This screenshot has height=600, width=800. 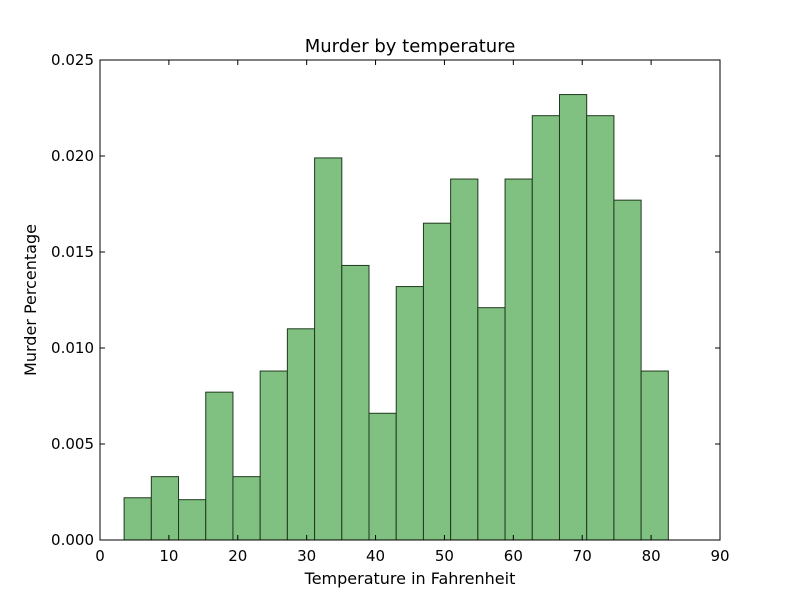 I want to click on x-tick-label-5: 50, so click(x=444, y=556).